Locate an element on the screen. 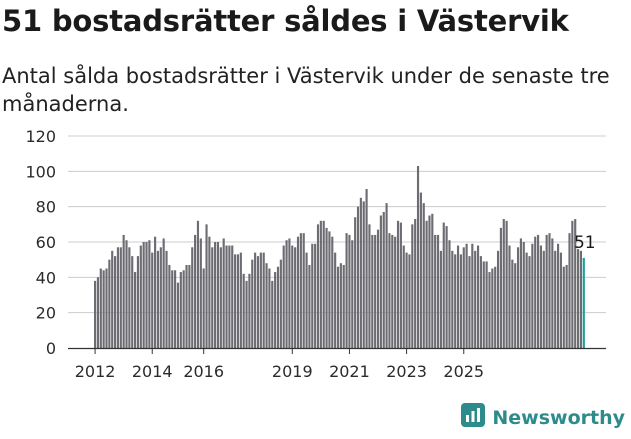 Image resolution: width=631 pixels, height=439 pixels. x-tick-label: 2025 is located at coordinates (463, 371).